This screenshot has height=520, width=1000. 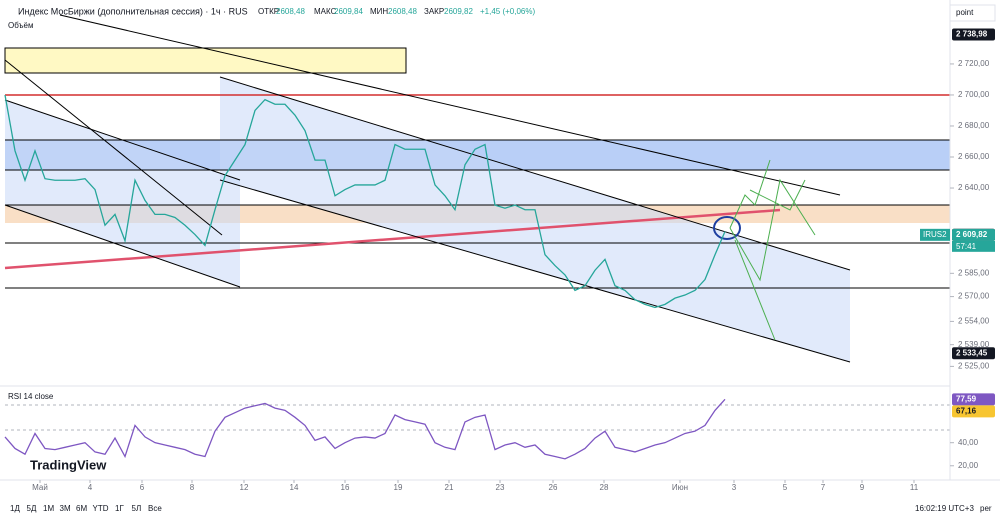 I want to click on range-button: 1М, so click(x=48, y=508).